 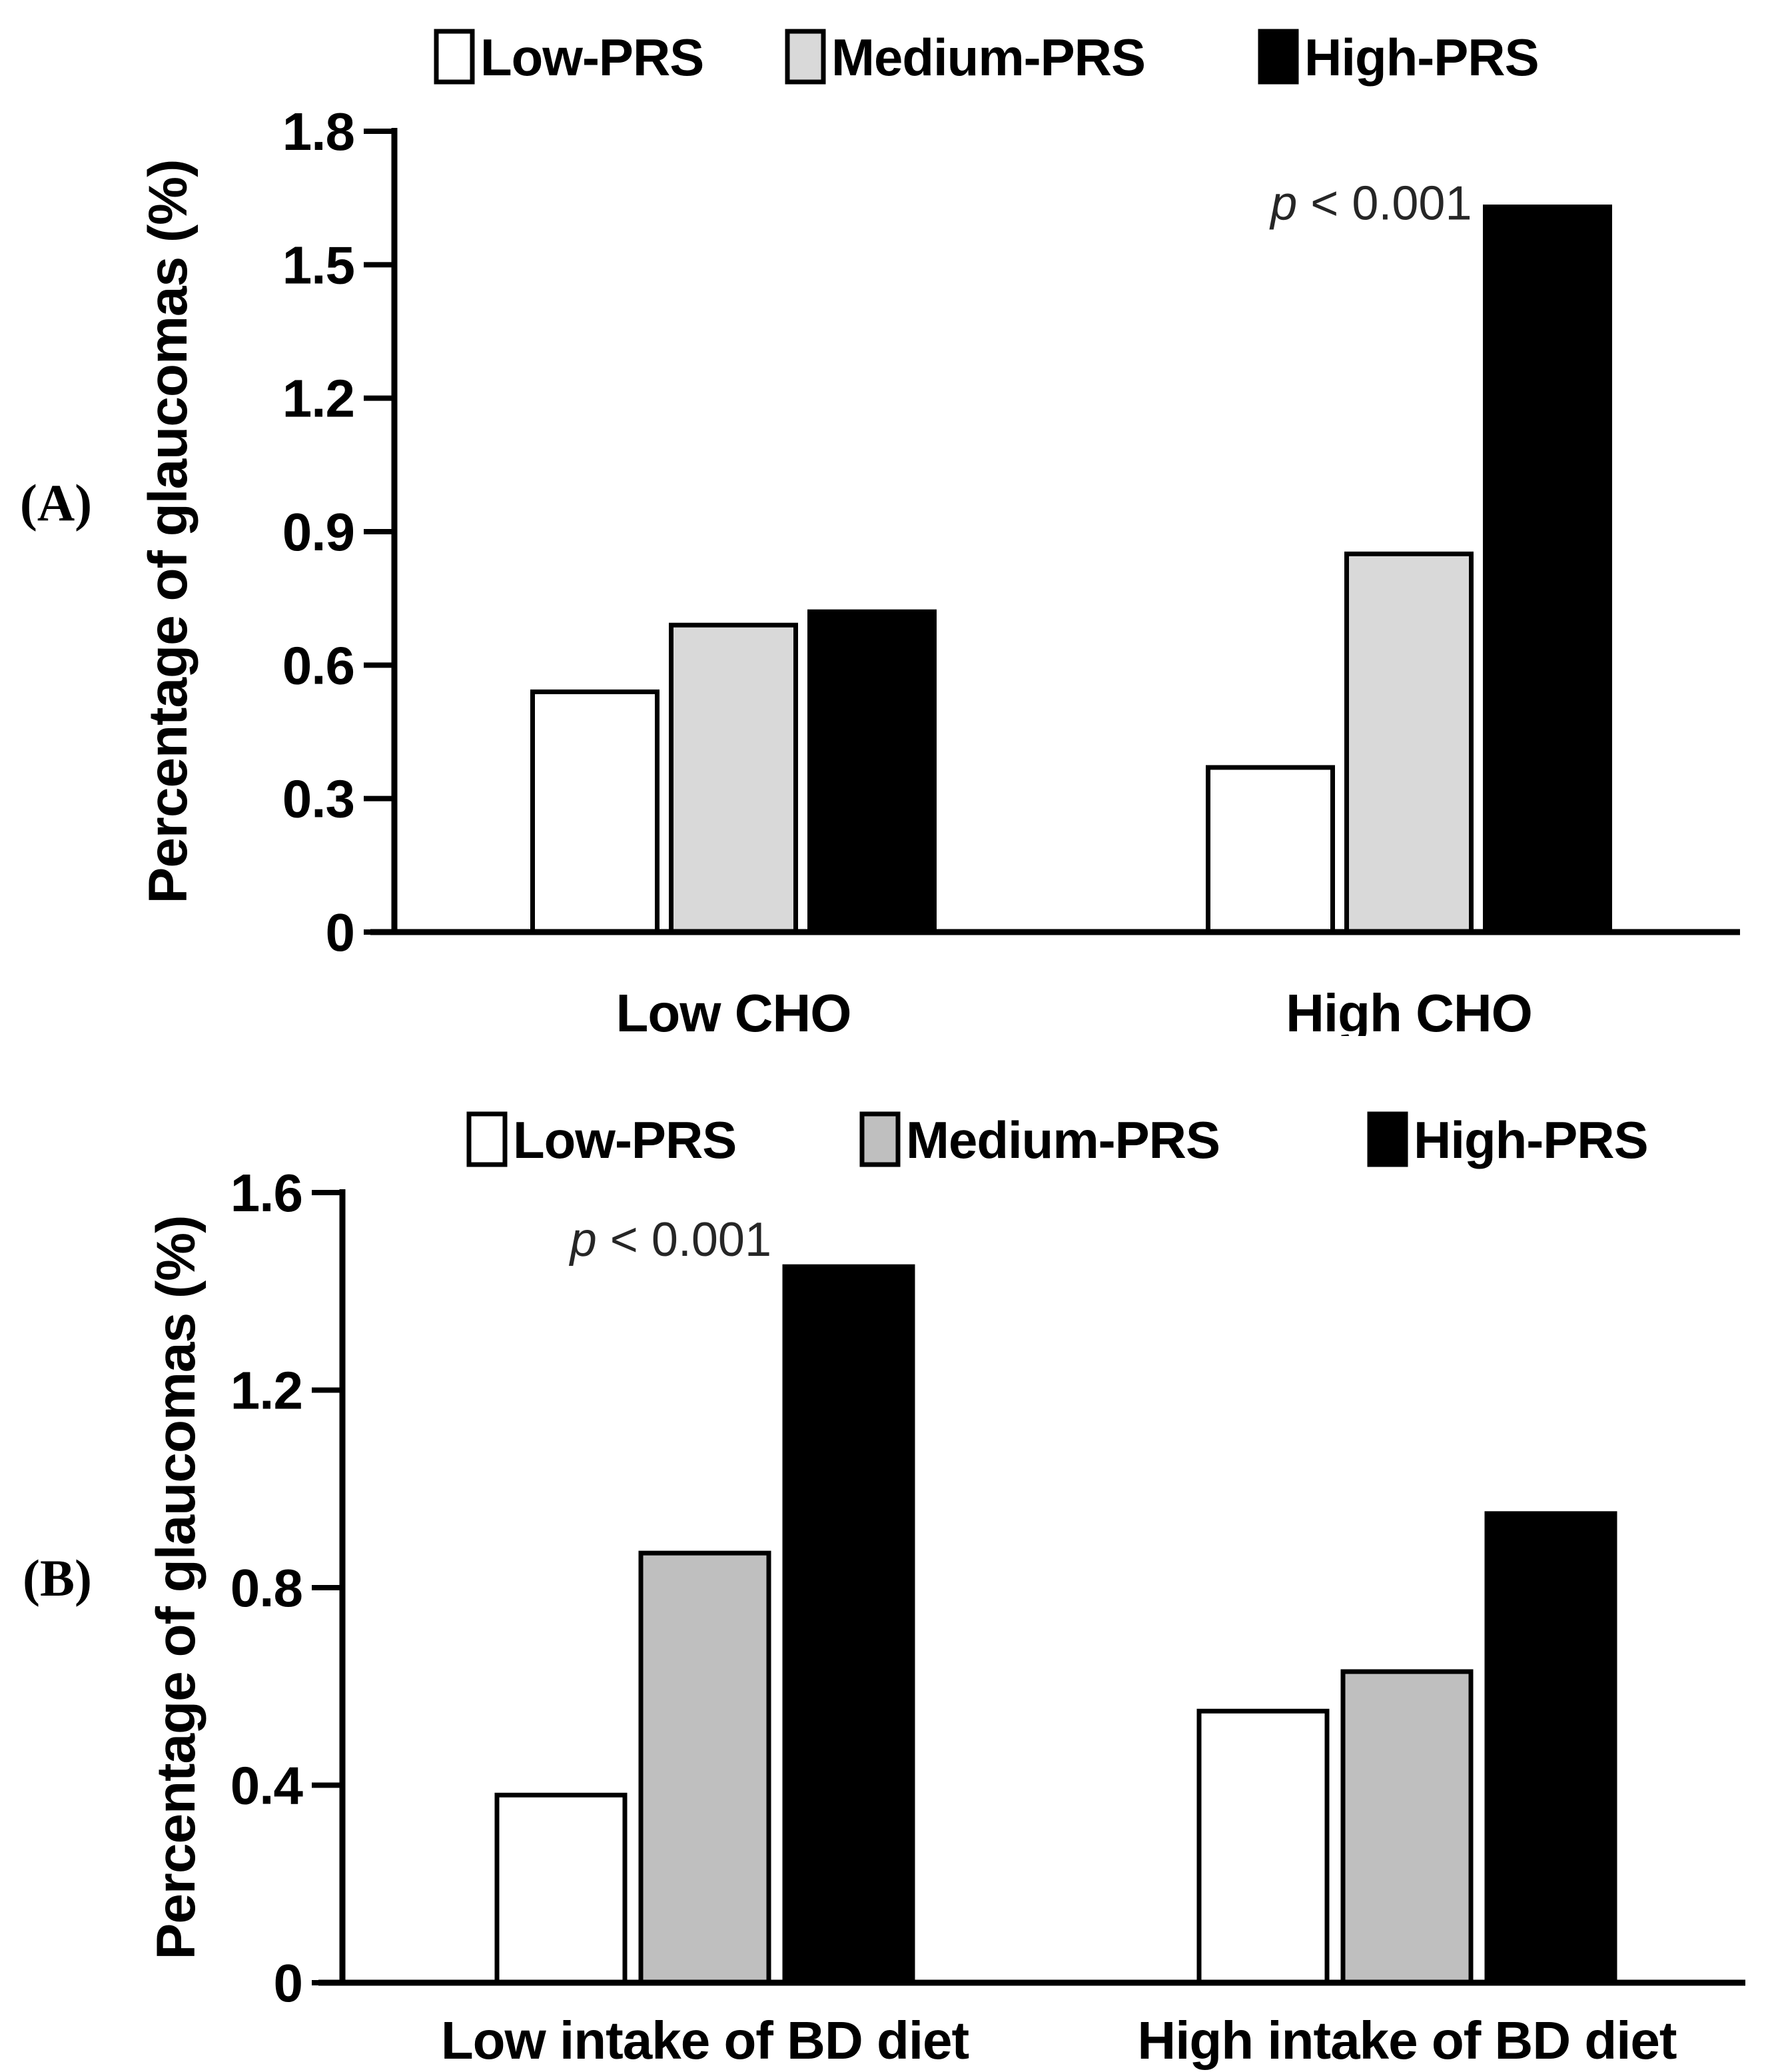 I want to click on y-tick-label: 1.6, so click(x=266, y=1193).